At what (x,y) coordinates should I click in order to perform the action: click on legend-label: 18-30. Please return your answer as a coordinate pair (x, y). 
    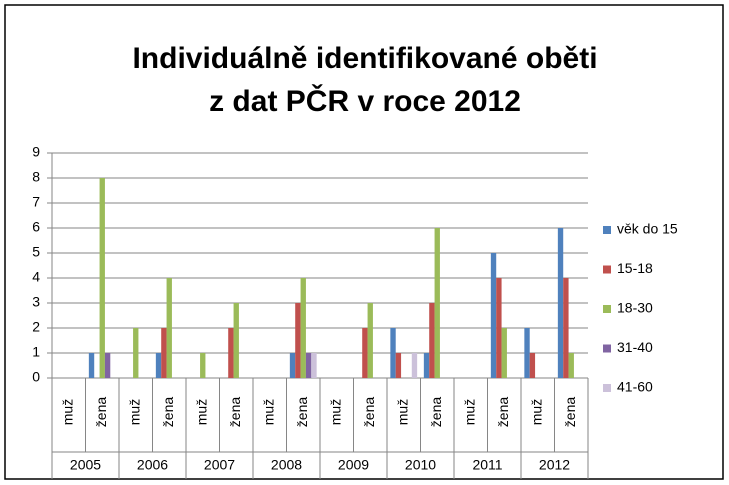
    Looking at the image, I should click on (635, 308).